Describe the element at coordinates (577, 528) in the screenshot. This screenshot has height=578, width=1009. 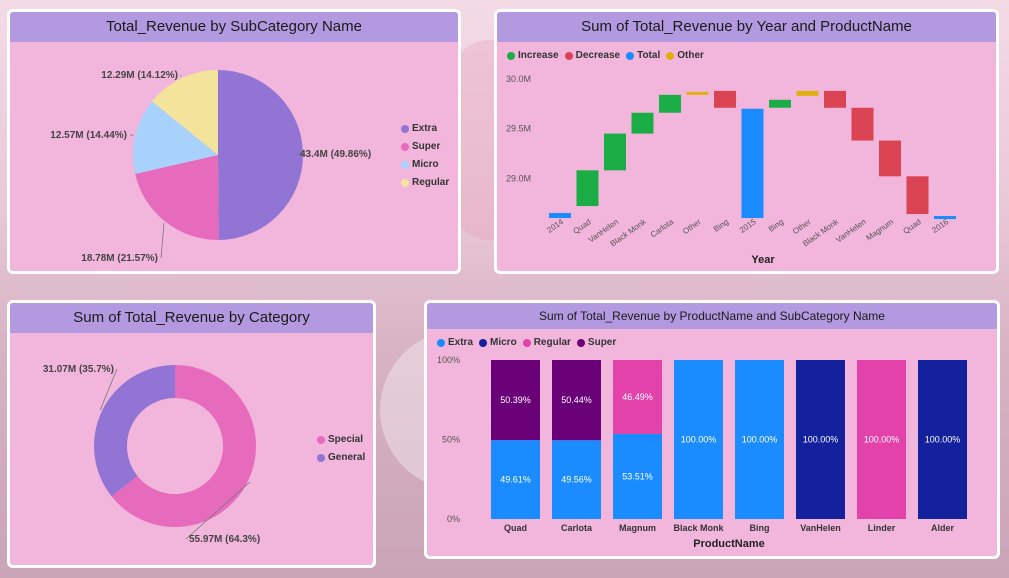
I see `x-tick-label: Carlota` at that location.